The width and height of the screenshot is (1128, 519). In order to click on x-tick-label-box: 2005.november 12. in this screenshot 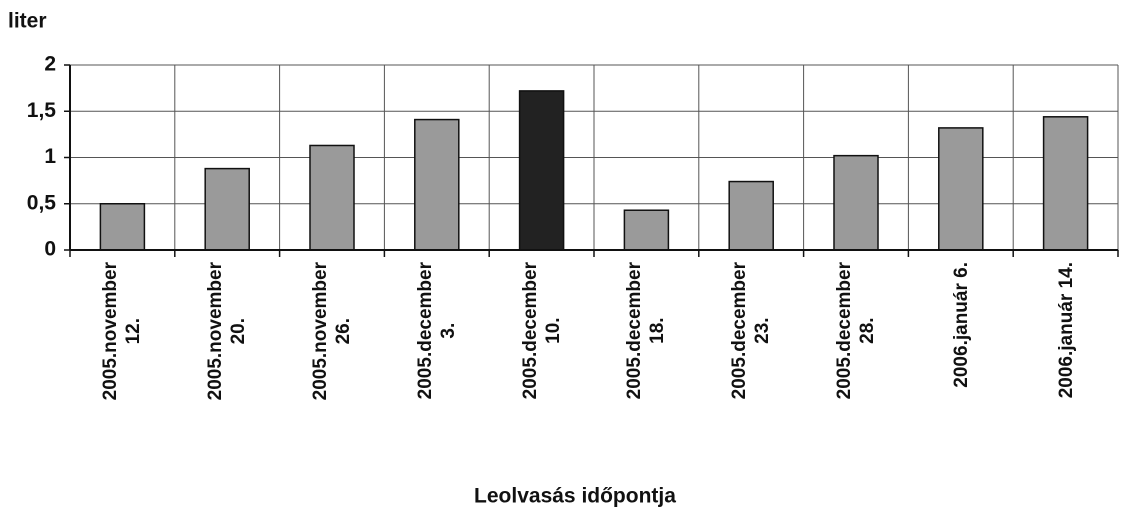, I will do `click(122, 367)`.